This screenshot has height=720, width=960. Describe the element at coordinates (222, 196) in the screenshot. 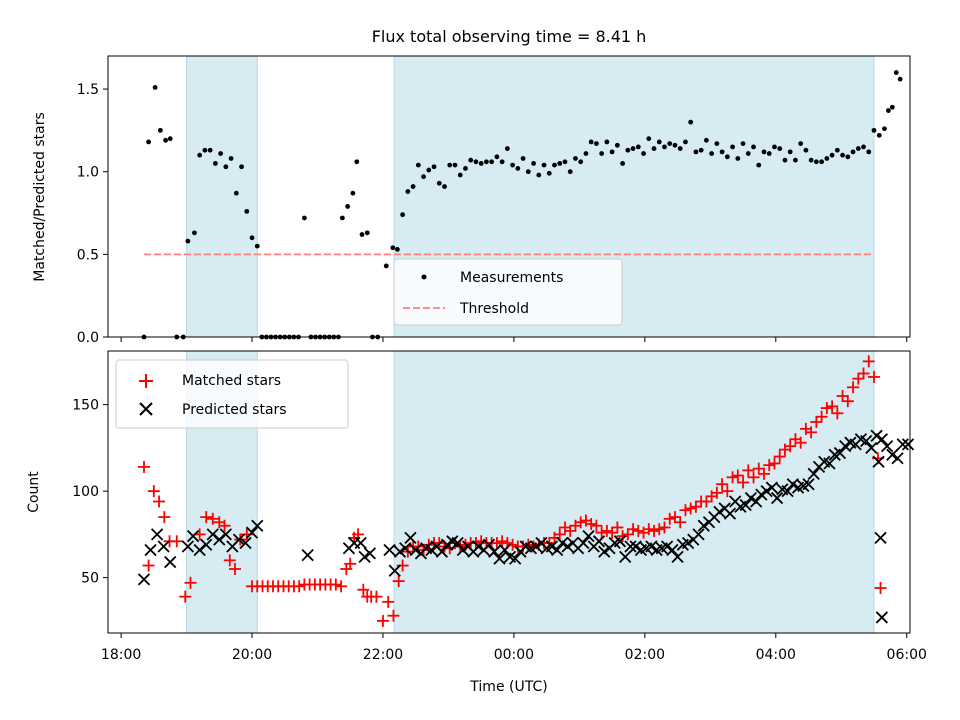

I see `top-shaded-interval` at that location.